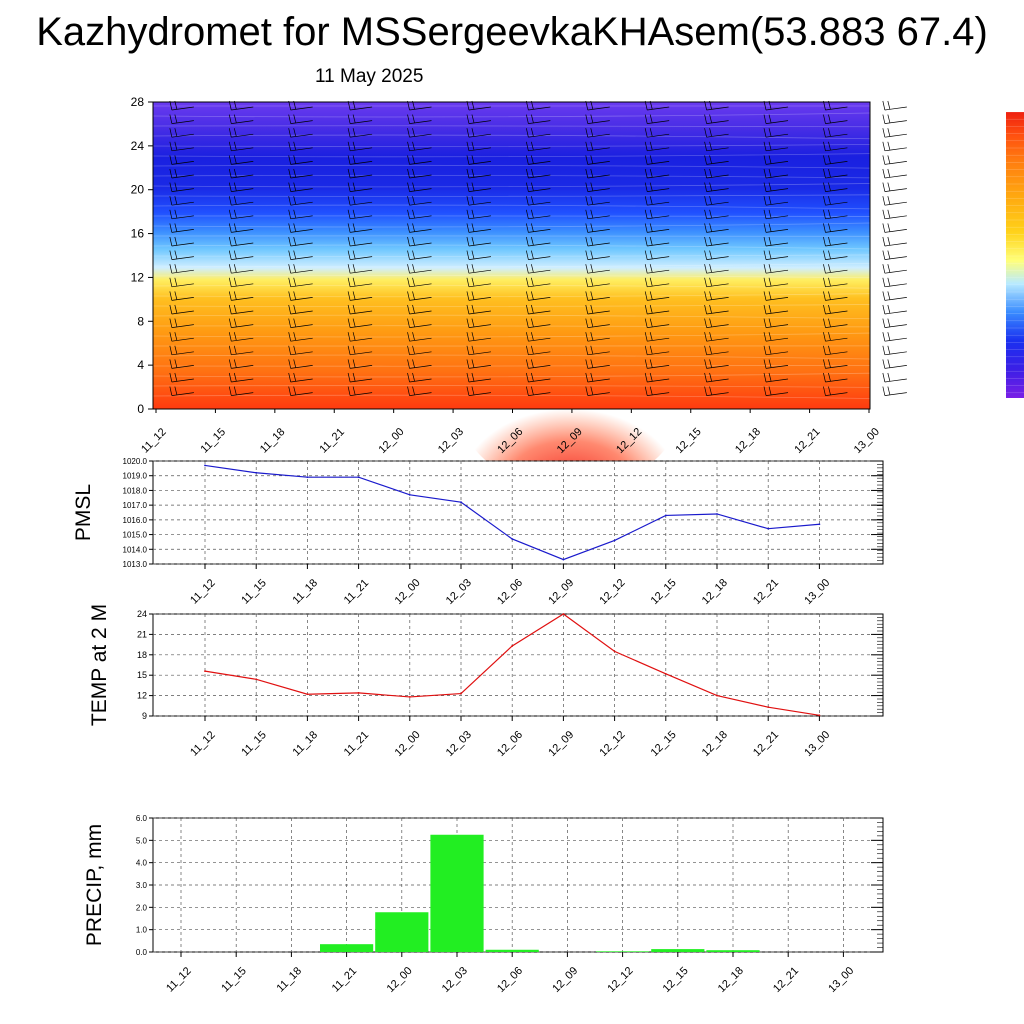 The width and height of the screenshot is (1024, 1024). I want to click on pmsl-point, so click(307, 477).